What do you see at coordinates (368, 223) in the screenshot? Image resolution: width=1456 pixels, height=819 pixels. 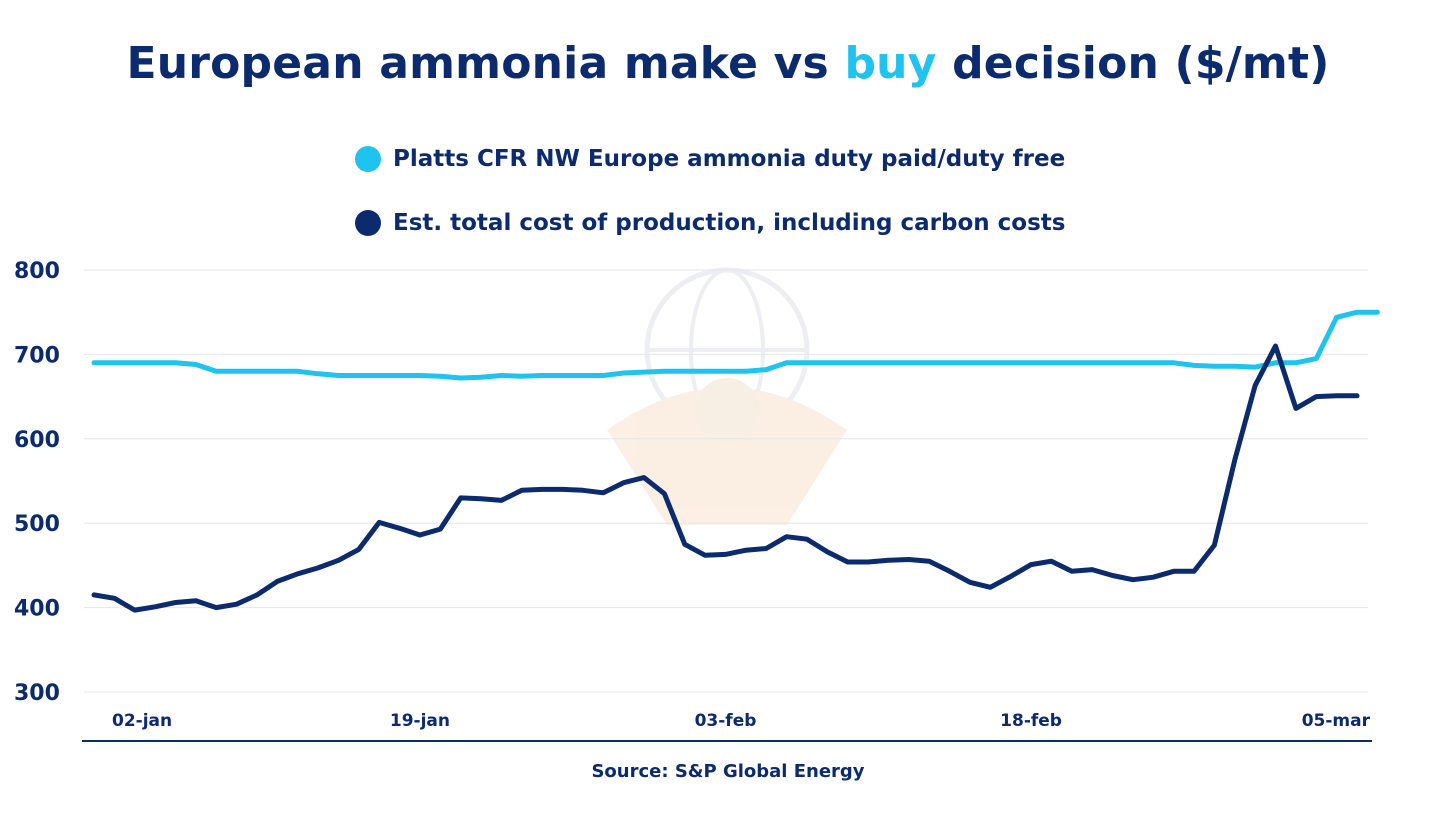 I see `legend-marker-navy` at bounding box center [368, 223].